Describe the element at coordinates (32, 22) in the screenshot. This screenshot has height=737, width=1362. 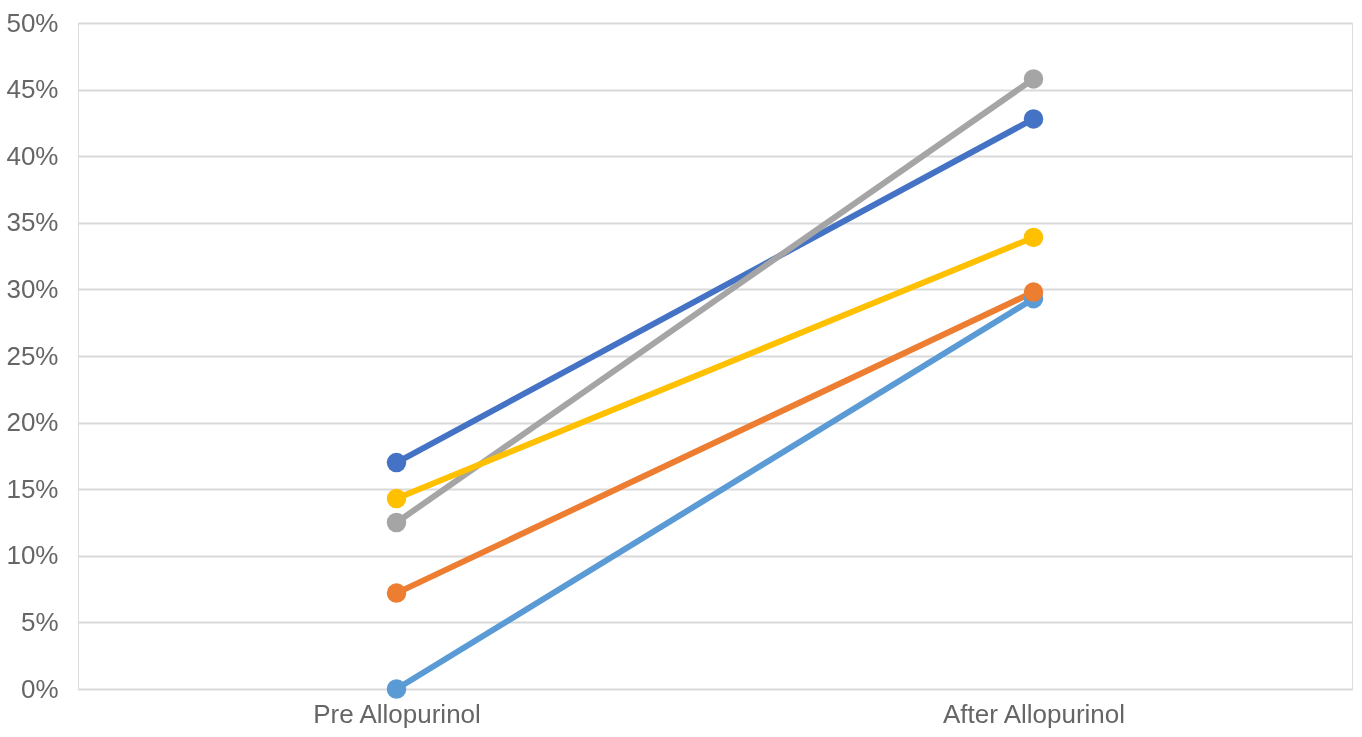
I see `y-tick-label: 50%` at that location.